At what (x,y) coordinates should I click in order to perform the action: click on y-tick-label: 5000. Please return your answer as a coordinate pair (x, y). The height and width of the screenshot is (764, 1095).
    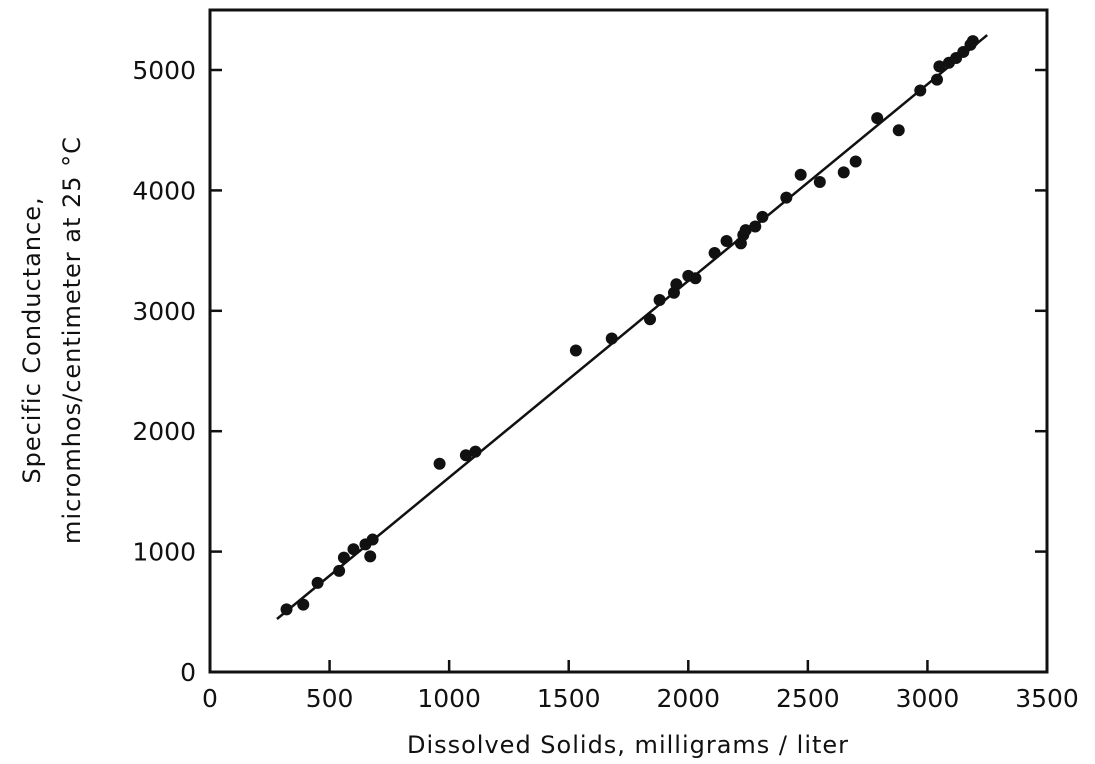
    Looking at the image, I should click on (164, 70).